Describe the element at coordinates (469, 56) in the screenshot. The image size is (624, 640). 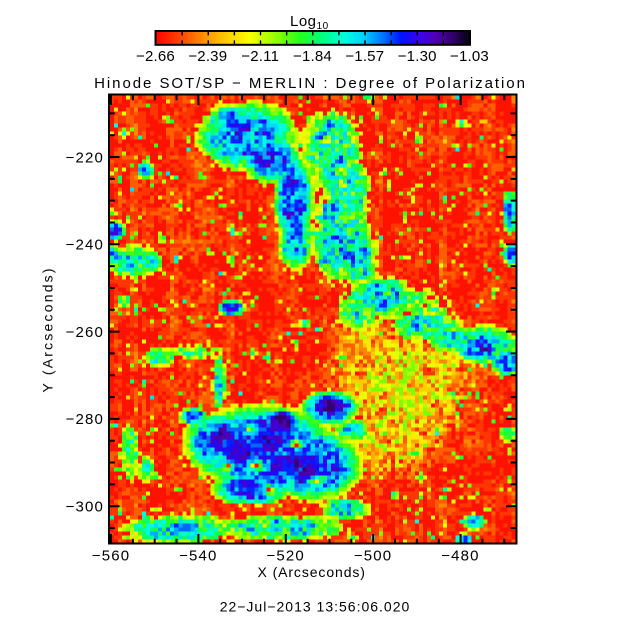
I see `svg-text: −1.03` at that location.